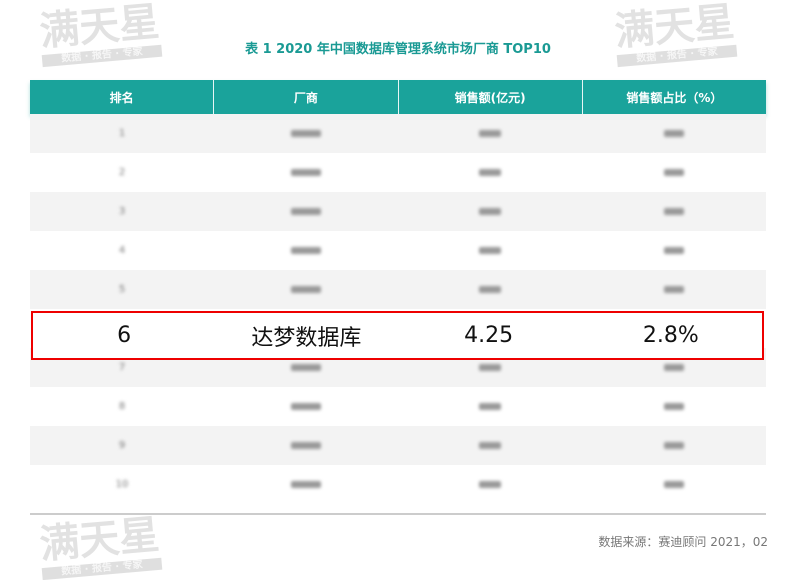 The image size is (796, 580). I want to click on table-row: 4, so click(398, 250).